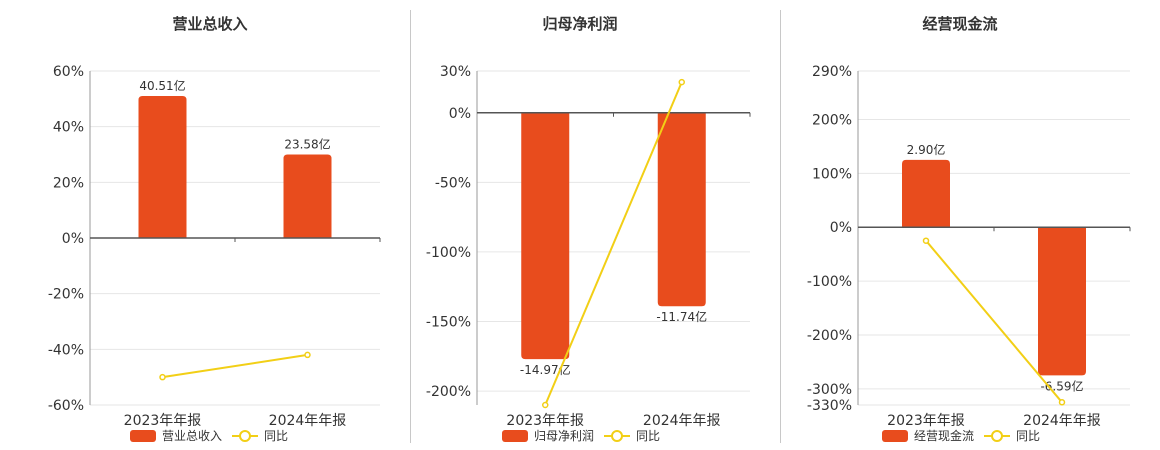  Describe the element at coordinates (162, 85) in the screenshot. I see `bar-data-label: 40.51亿` at that location.